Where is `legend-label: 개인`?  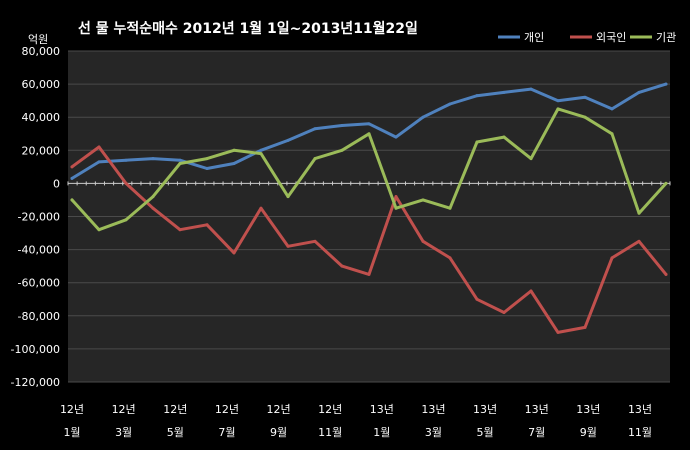 legend-label: 개인 is located at coordinates (534, 37).